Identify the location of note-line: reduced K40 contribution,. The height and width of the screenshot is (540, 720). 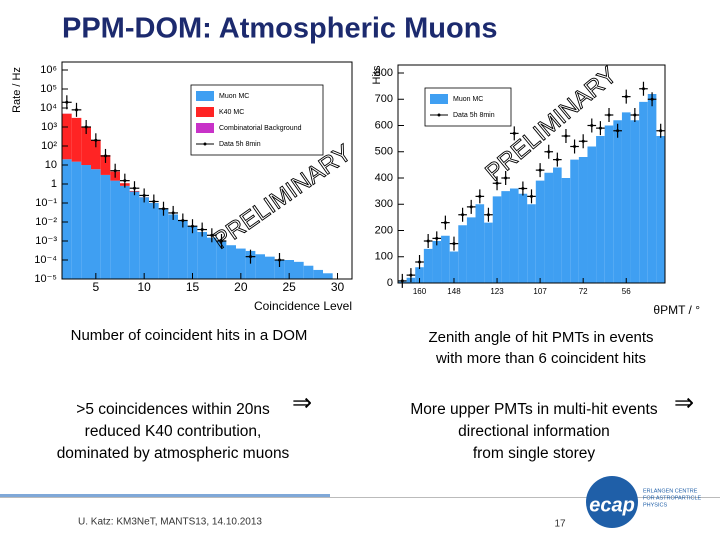
(173, 431).